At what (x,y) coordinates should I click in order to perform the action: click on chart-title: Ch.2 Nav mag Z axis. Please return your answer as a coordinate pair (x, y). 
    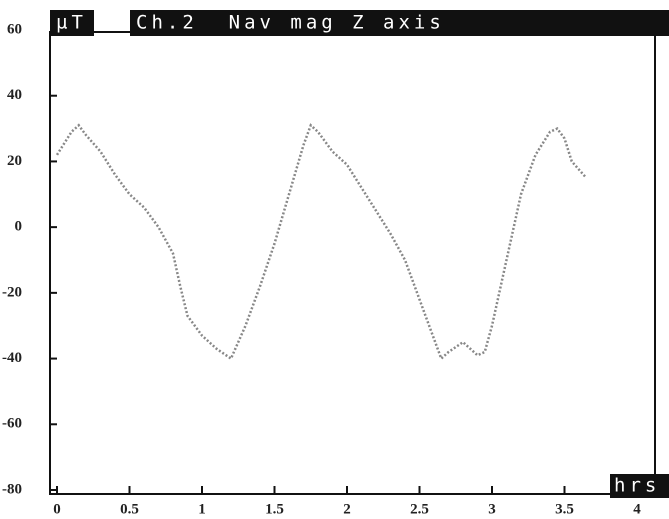
    Looking at the image, I should click on (290, 23).